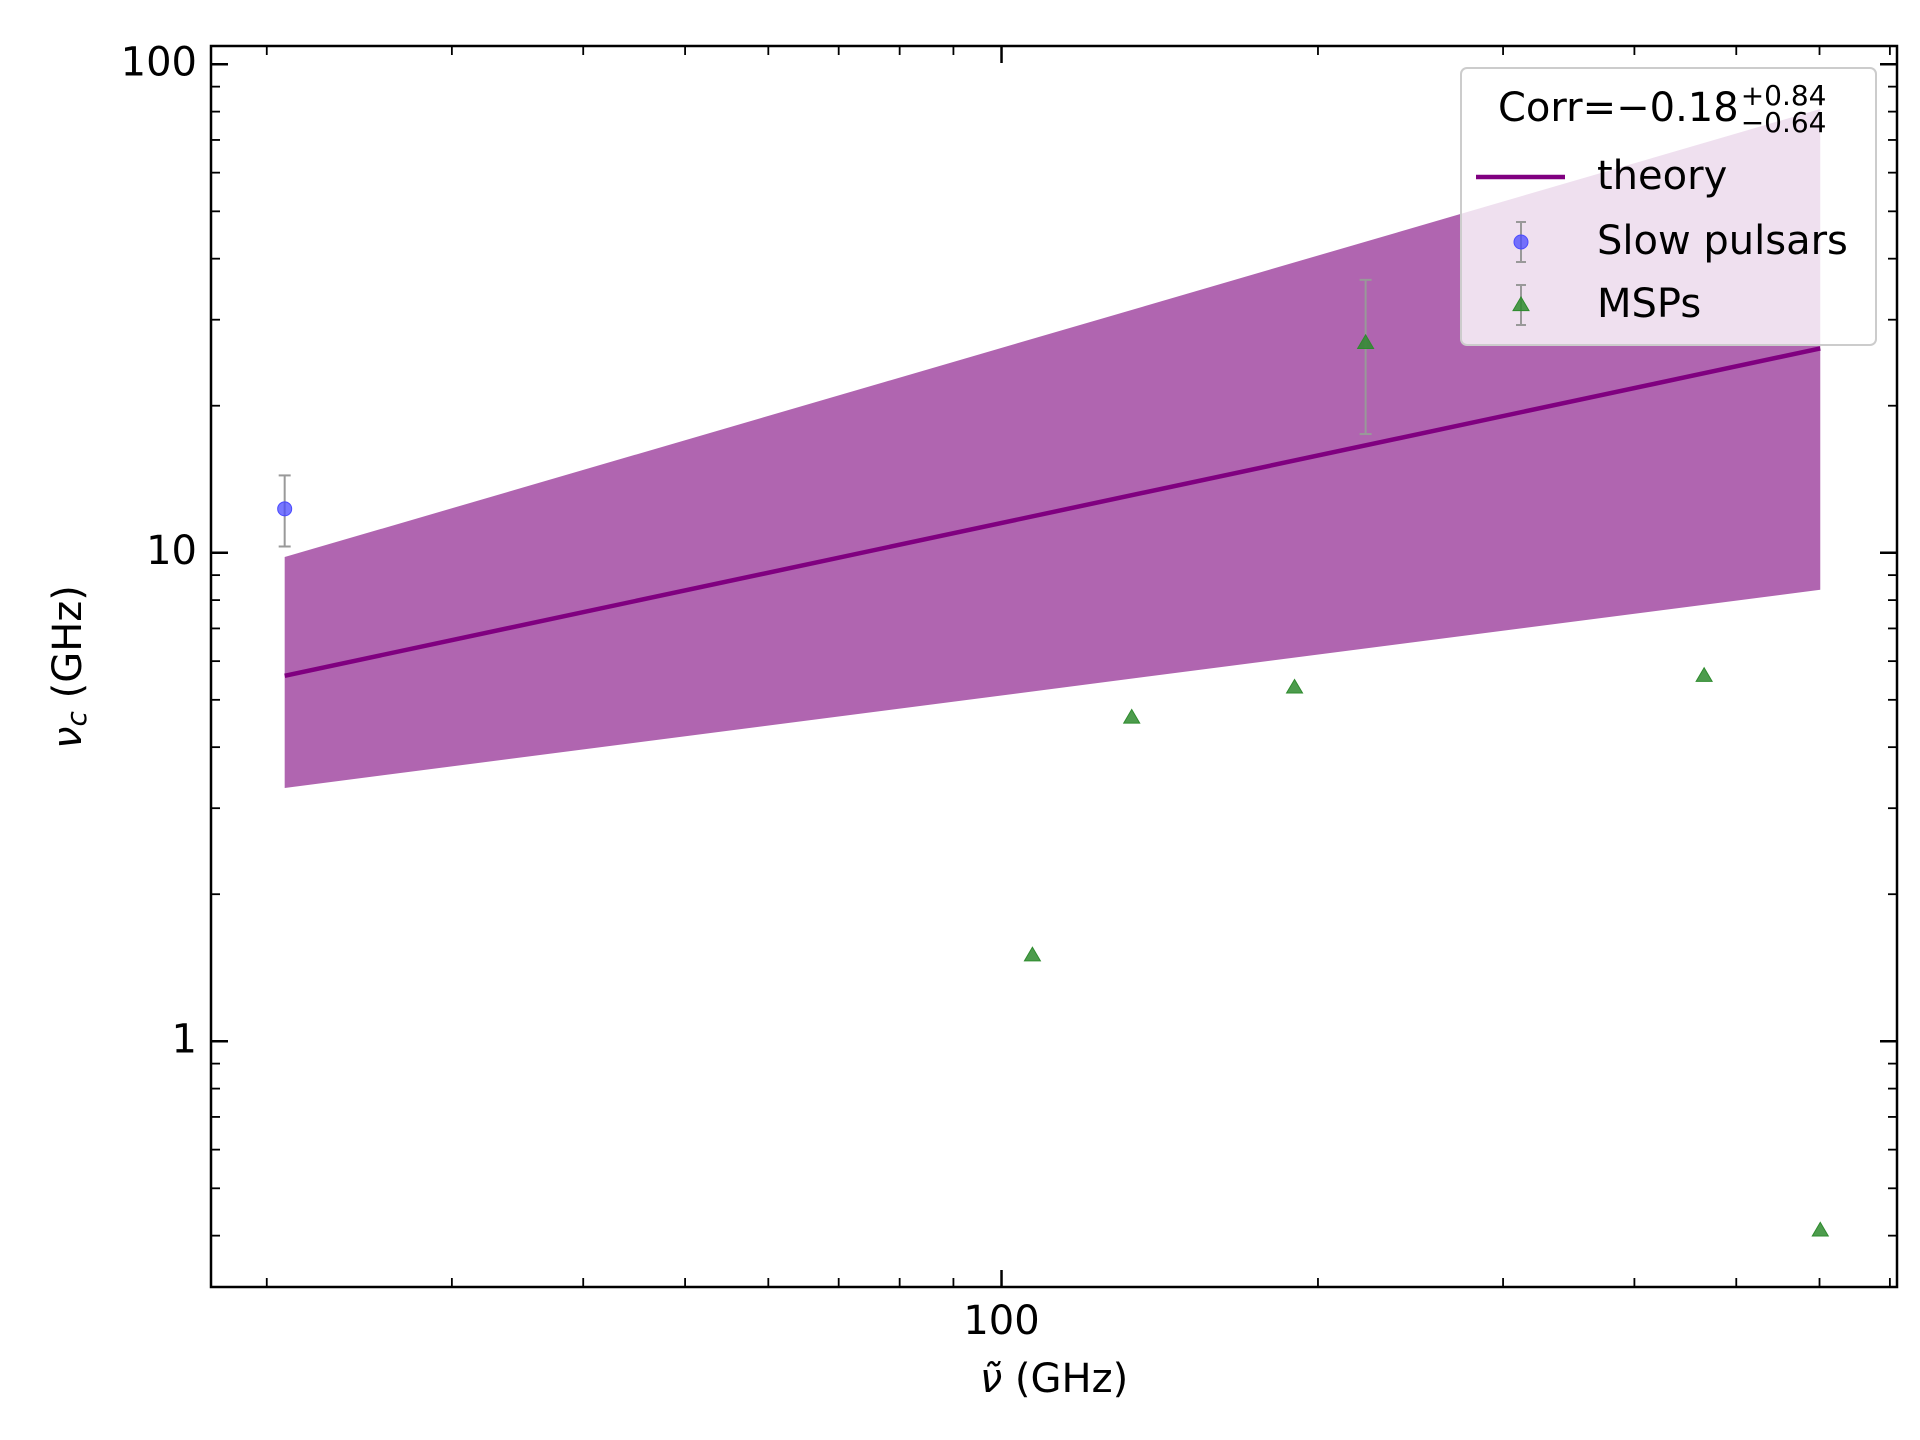 The height and width of the screenshot is (1440, 1920). What do you see at coordinates (76, 719) in the screenshot?
I see `y-label-sub: c` at bounding box center [76, 719].